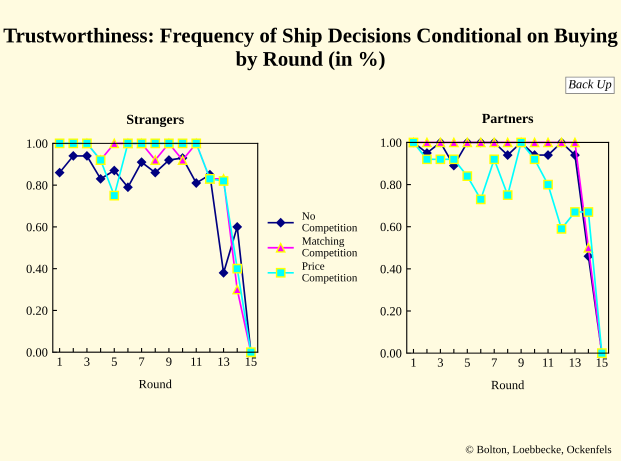  Describe the element at coordinates (311, 49) in the screenshot. I see `text: Trustworthiness: Frequency of Ship Decisions Conditional on Buying by Round (in %)` at that location.